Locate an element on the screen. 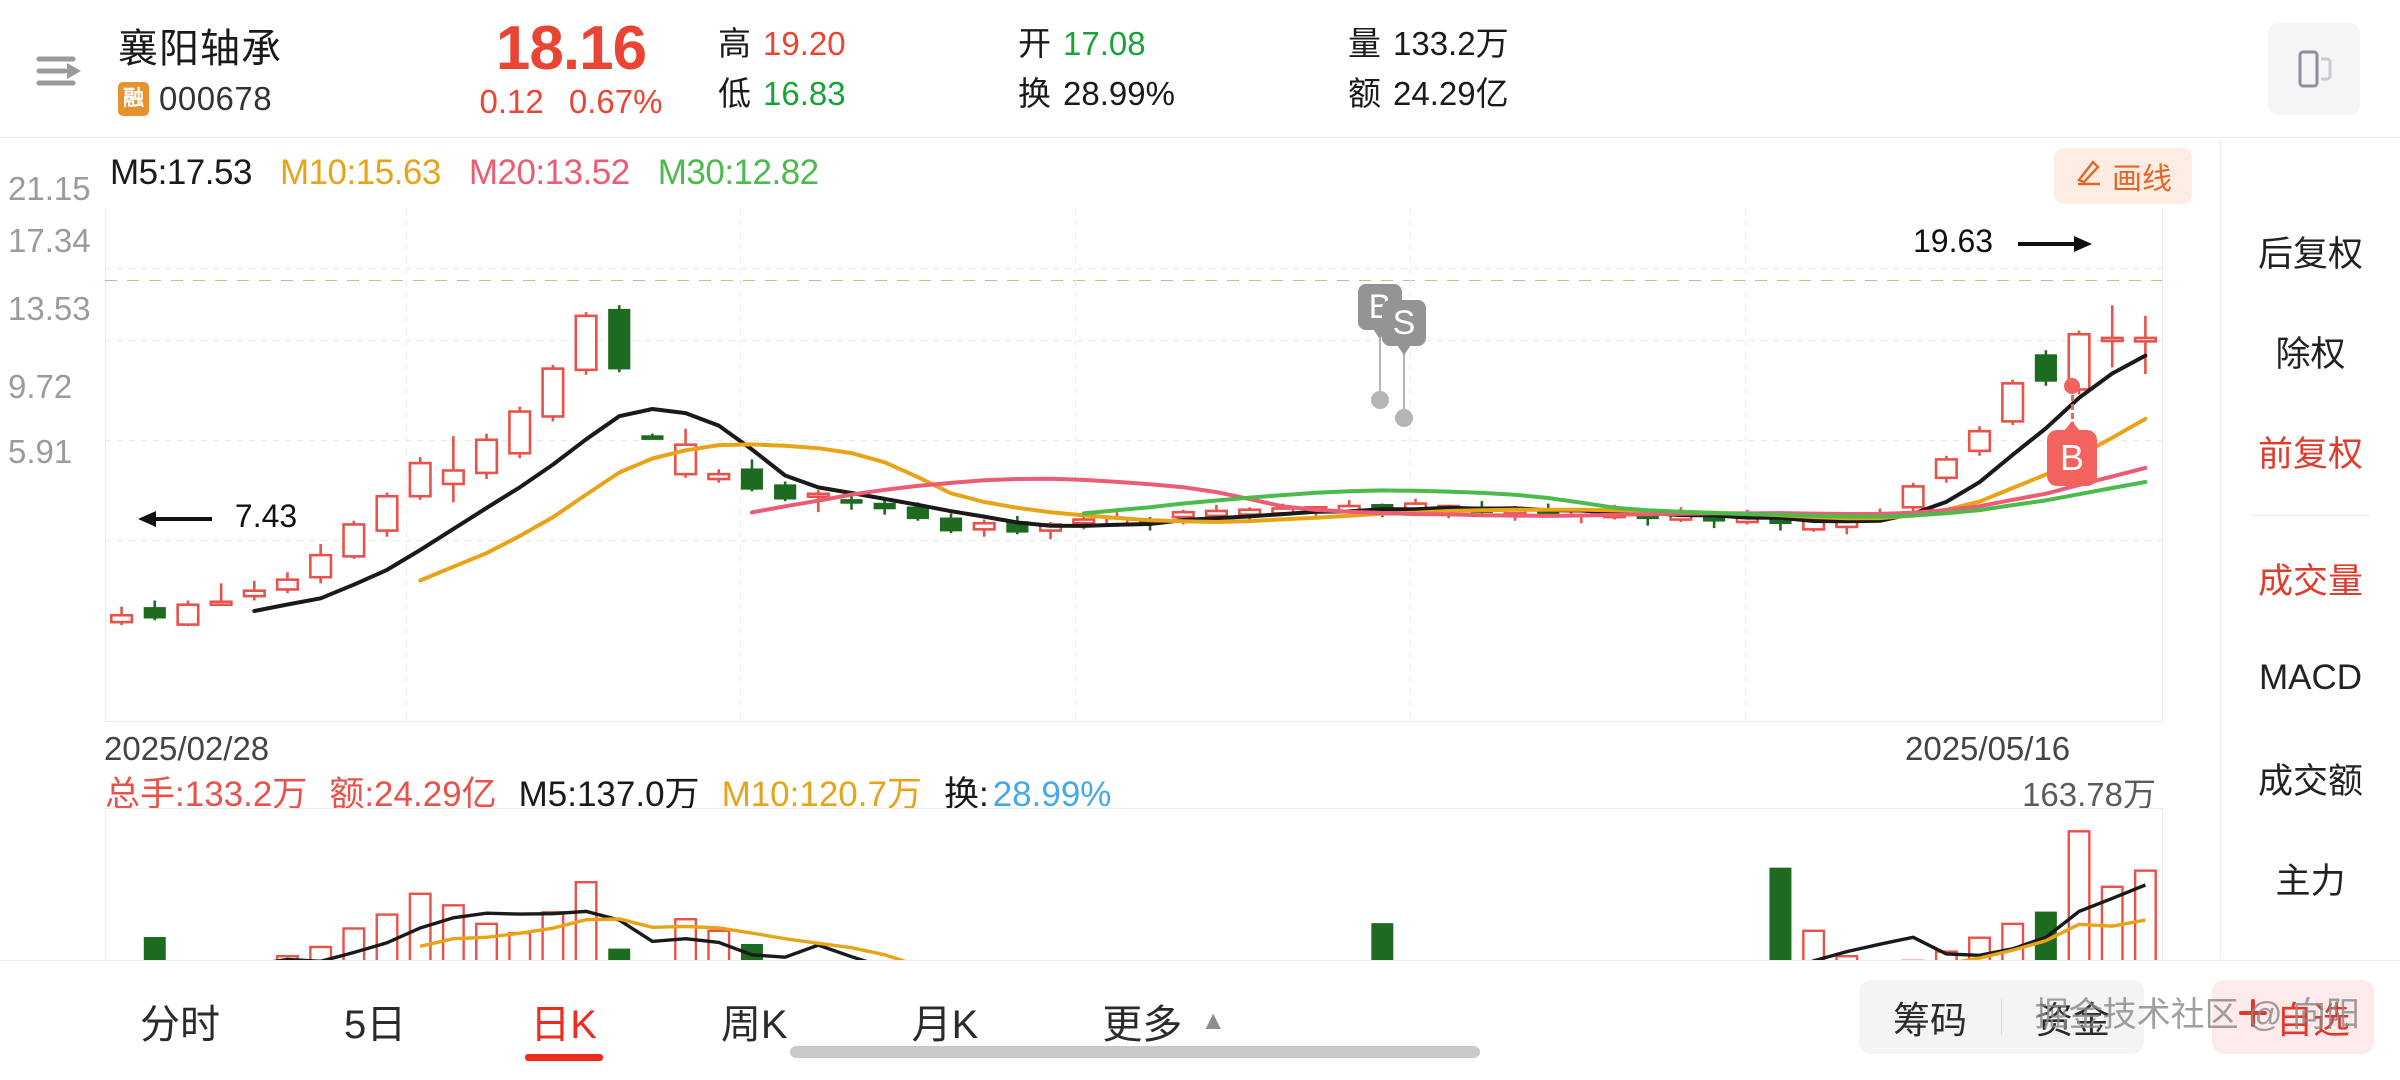 This screenshot has width=2400, height=1080. volume-turnover-label: 换: is located at coordinates (966, 794).